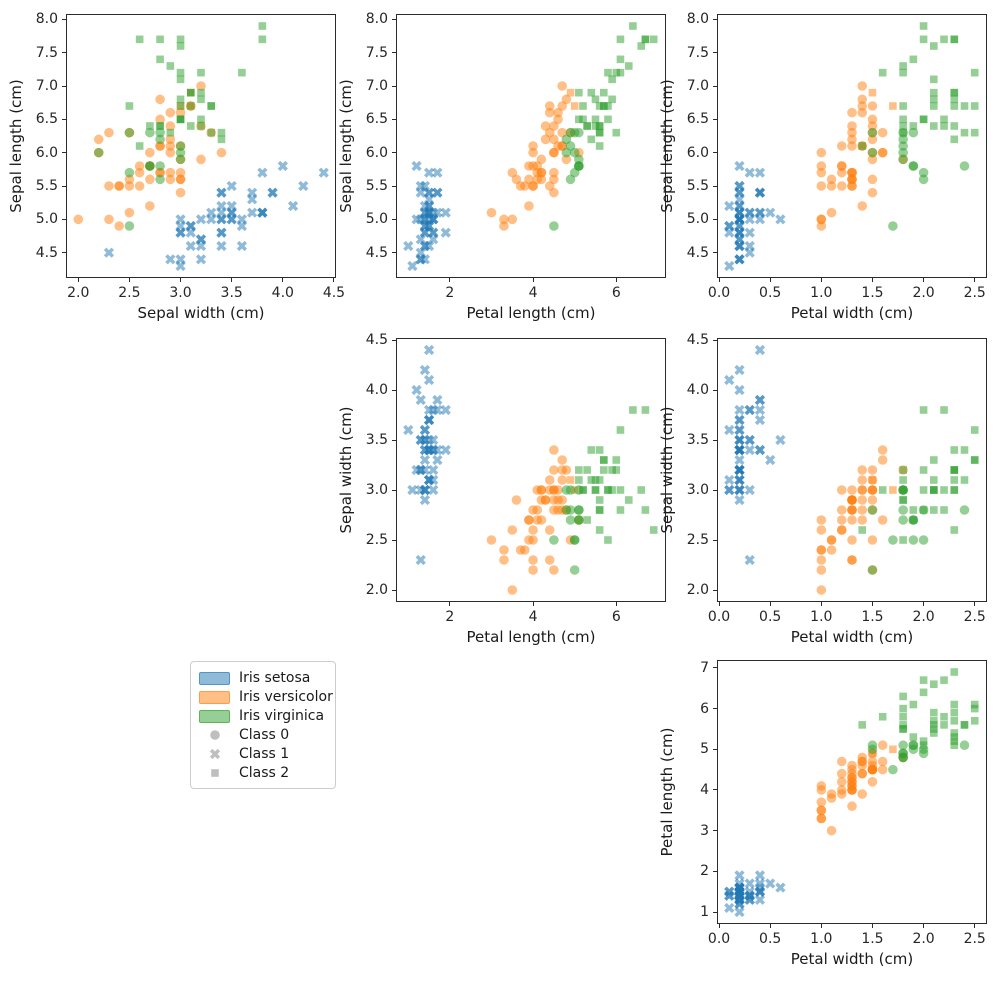  I want to click on y-tick-label: 2.0, so click(376, 590).